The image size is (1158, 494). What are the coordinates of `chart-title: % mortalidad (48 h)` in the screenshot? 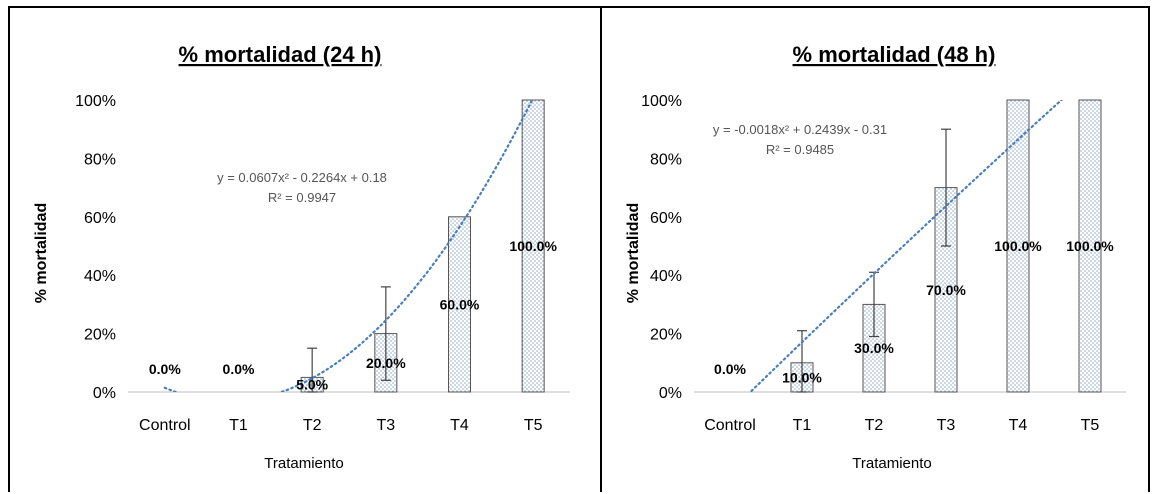 It's located at (894, 54).